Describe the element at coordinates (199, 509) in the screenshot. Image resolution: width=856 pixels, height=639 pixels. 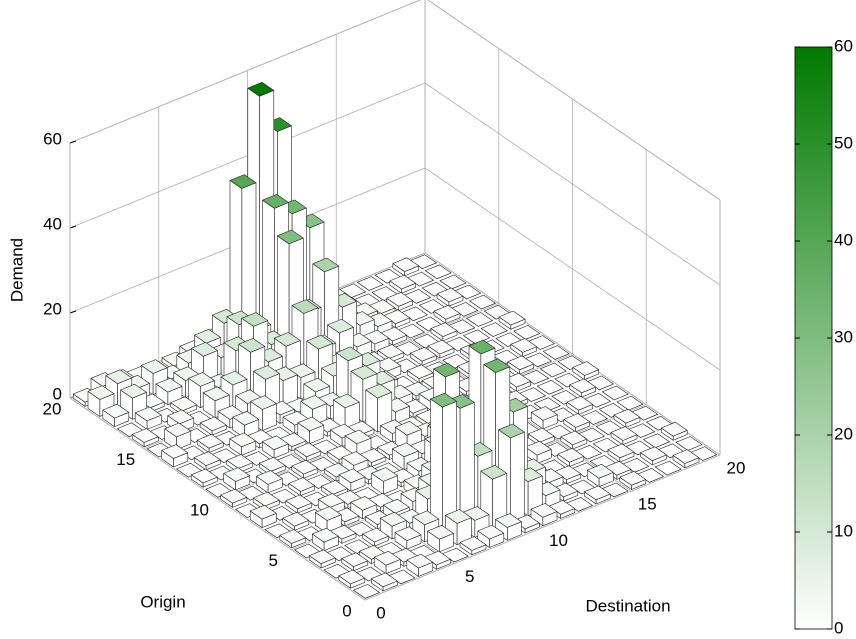
I see `y-tick-label: 10` at that location.